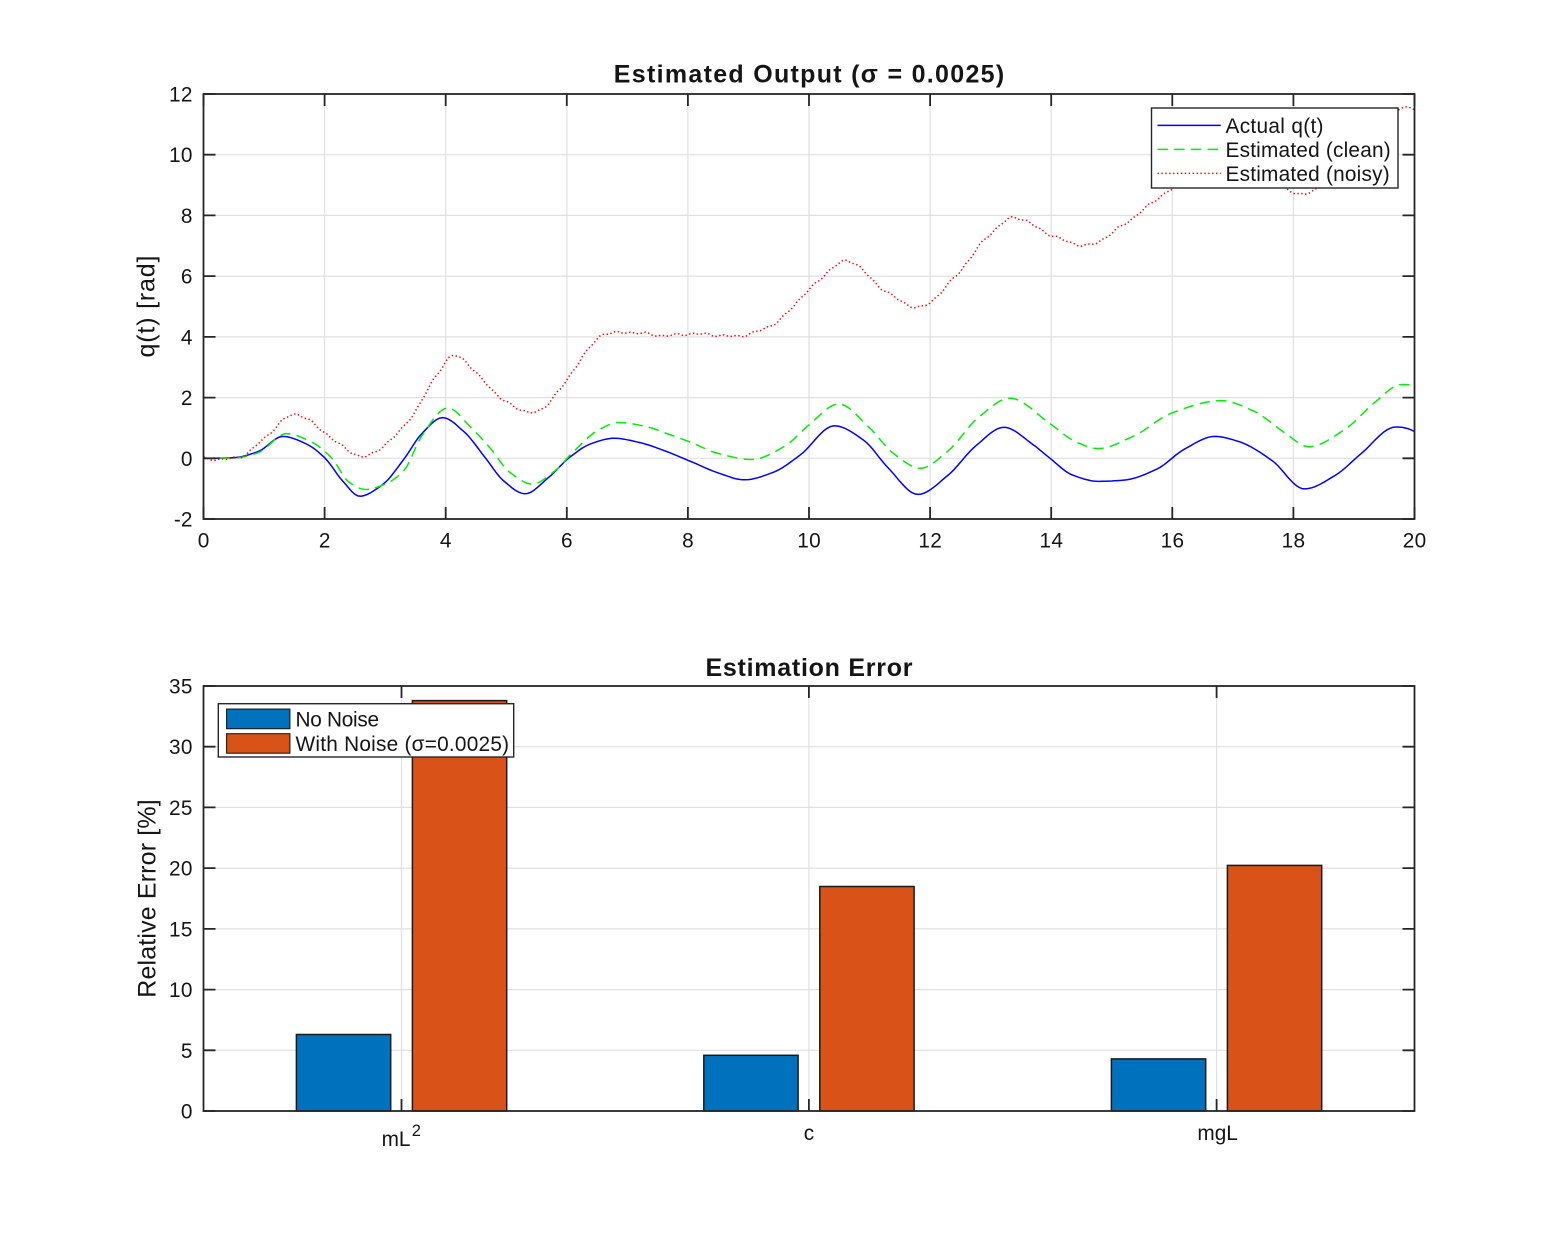  I want to click on svg-text: 35, so click(181, 687).